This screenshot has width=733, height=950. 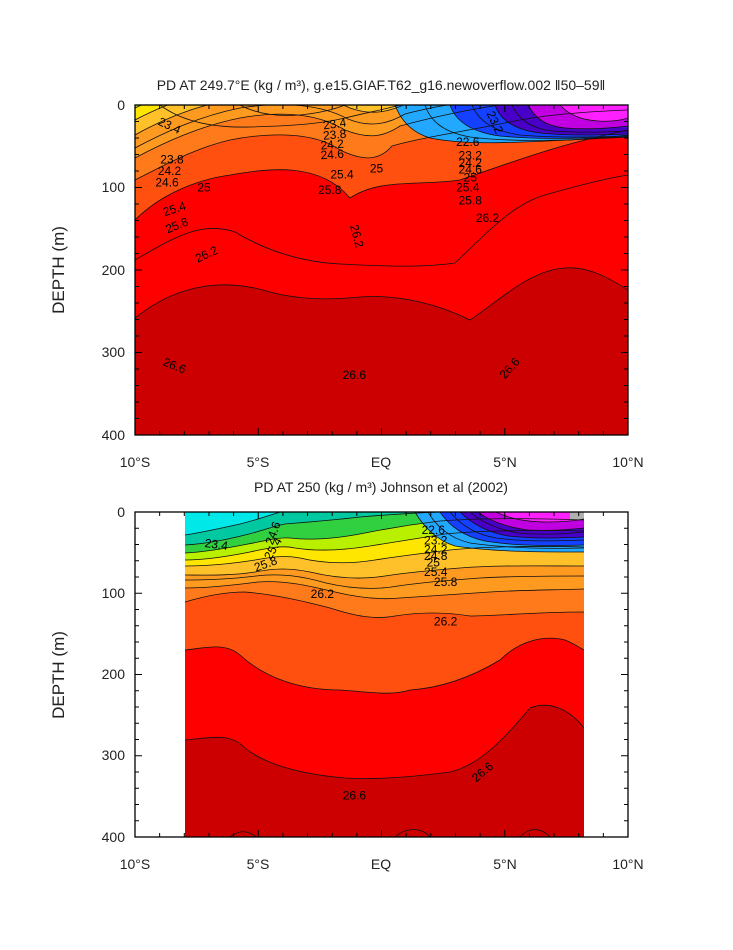 What do you see at coordinates (121, 105) in the screenshot?
I see `panel-1-ytick-label: 0` at bounding box center [121, 105].